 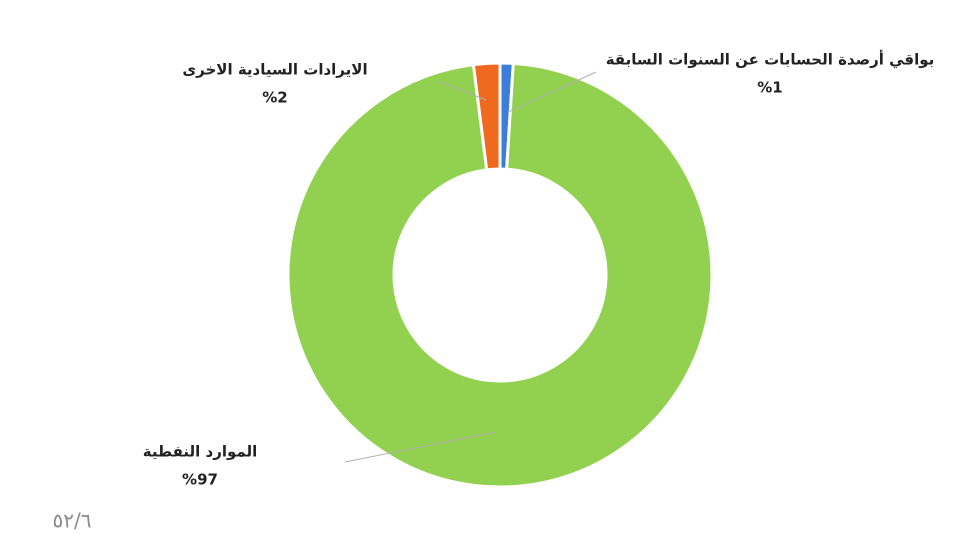 I want to click on page-number: ٥٢/٦, so click(x=72, y=521).